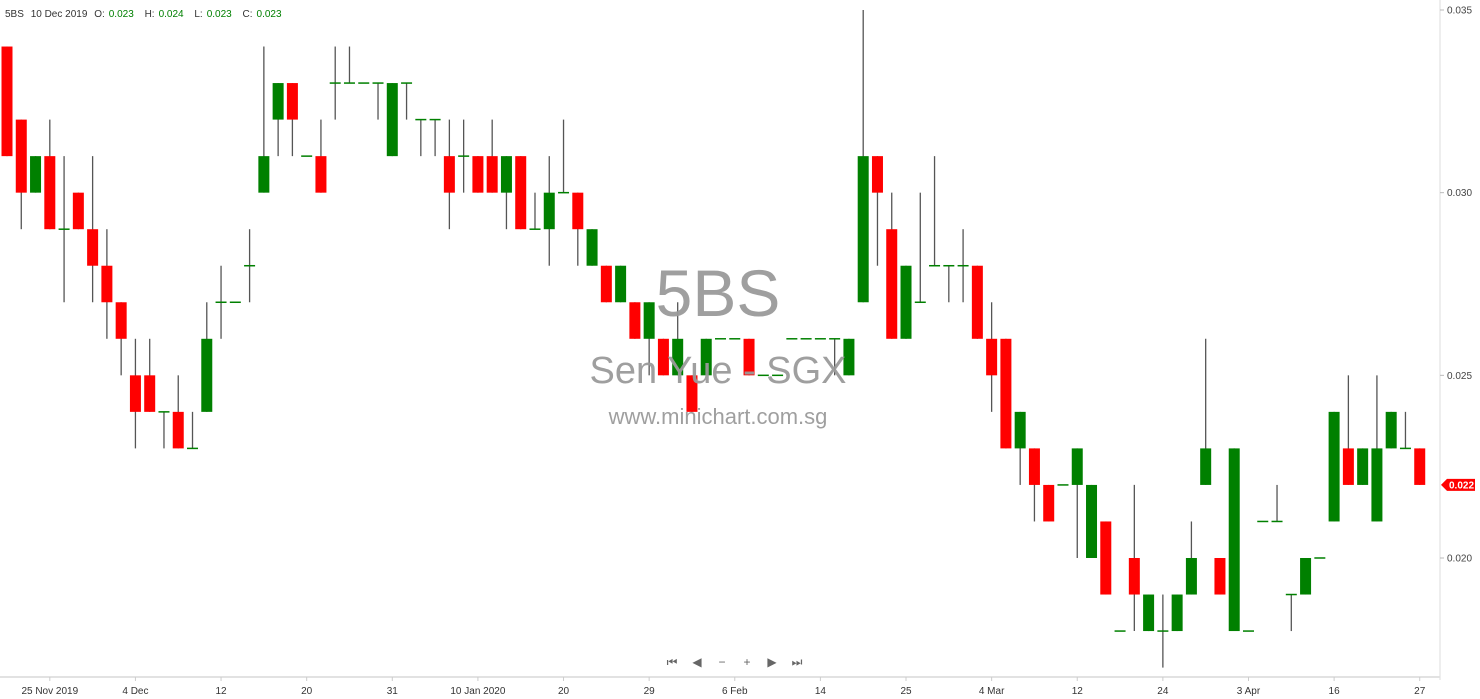  I want to click on x-tick-label: 29, so click(650, 691).